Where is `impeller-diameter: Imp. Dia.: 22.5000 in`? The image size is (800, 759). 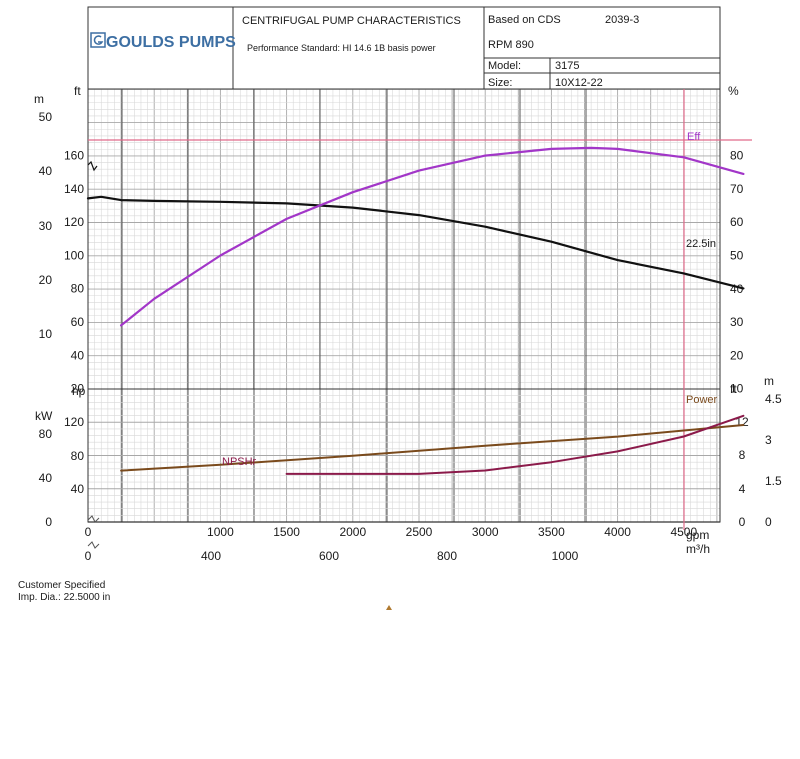 impeller-diameter: Imp. Dia.: 22.5000 in is located at coordinates (64, 597).